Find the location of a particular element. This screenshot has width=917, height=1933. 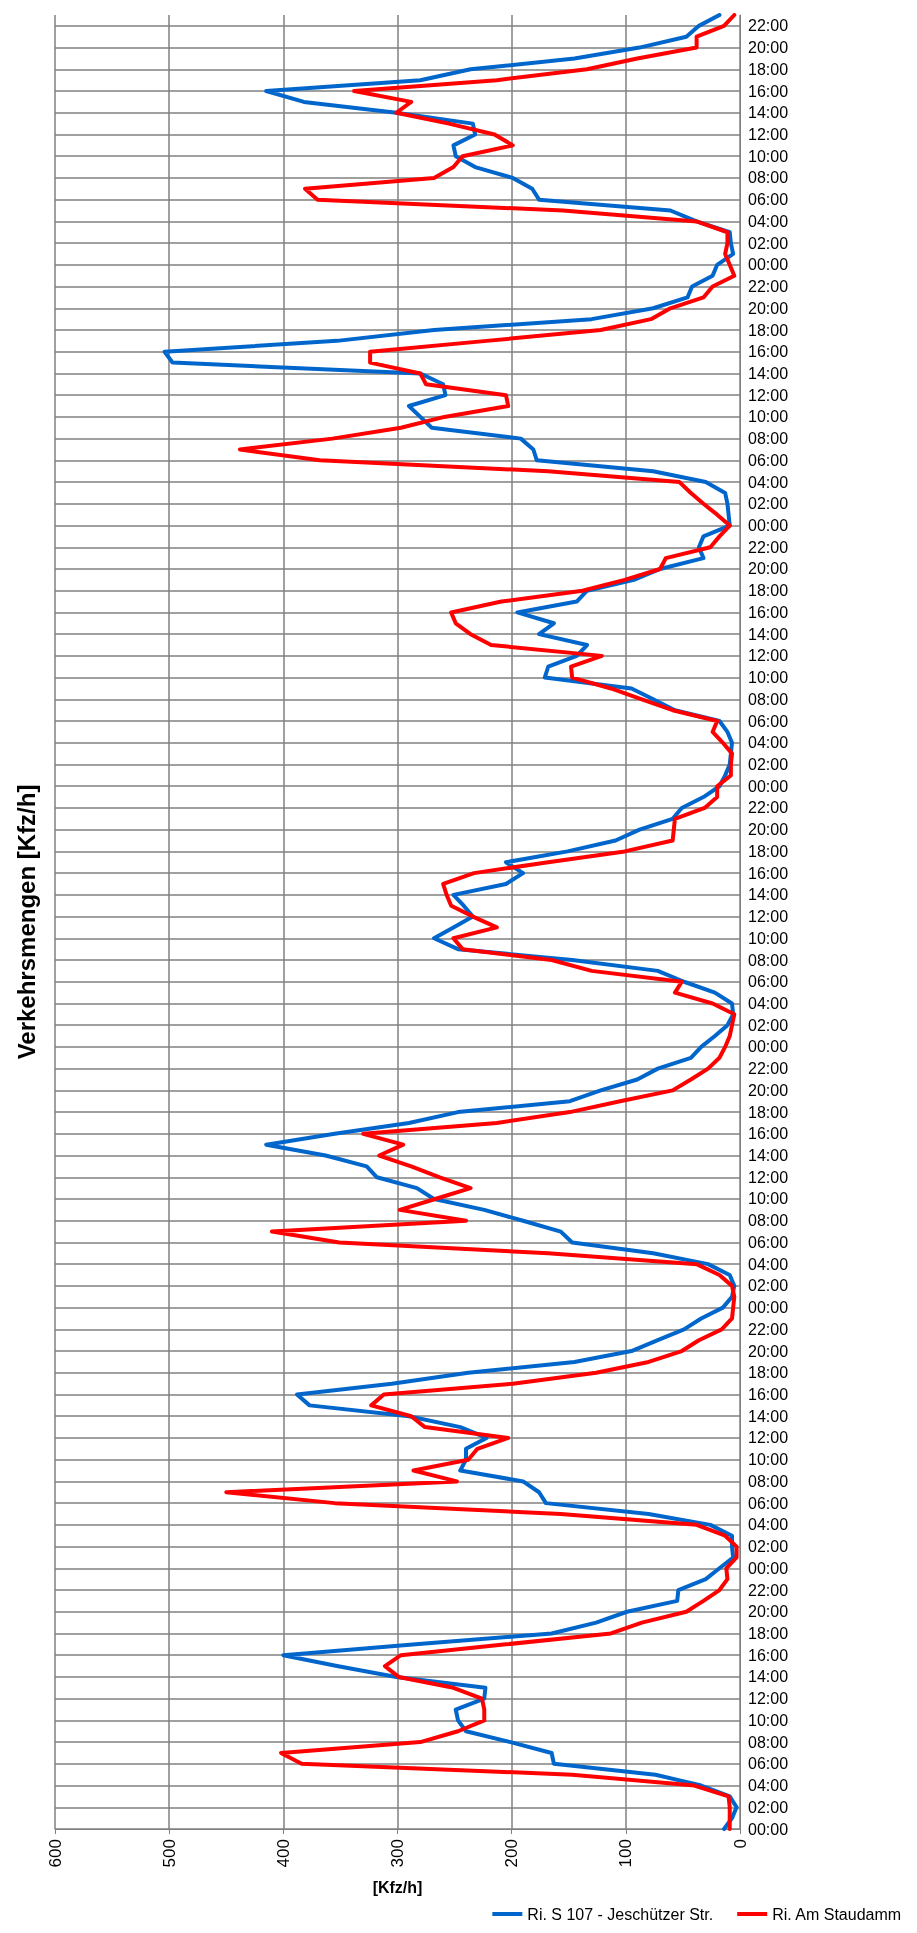

x-tick-label: 300 is located at coordinates (397, 1853).